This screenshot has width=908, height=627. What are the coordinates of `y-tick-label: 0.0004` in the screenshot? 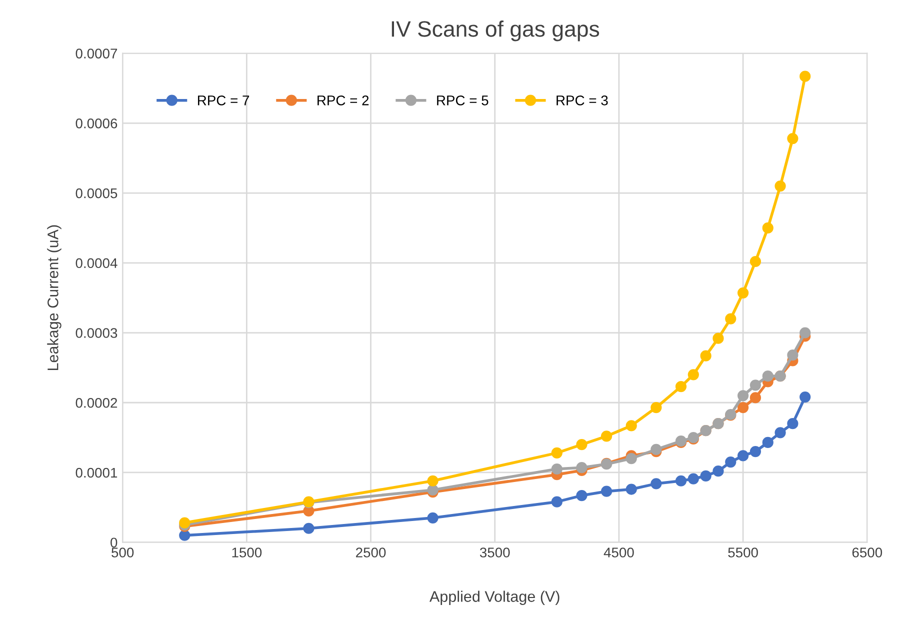 It's located at (97, 263).